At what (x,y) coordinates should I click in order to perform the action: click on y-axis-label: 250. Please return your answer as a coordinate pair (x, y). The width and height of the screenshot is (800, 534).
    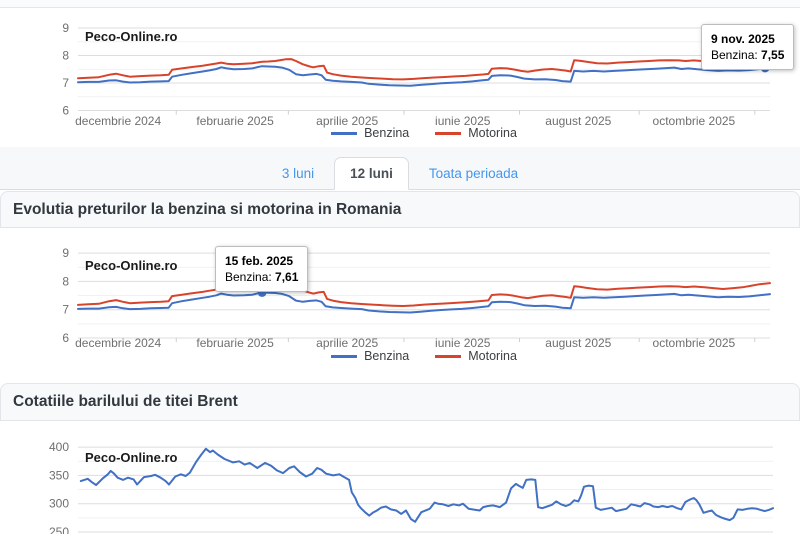
    Looking at the image, I should click on (59, 529).